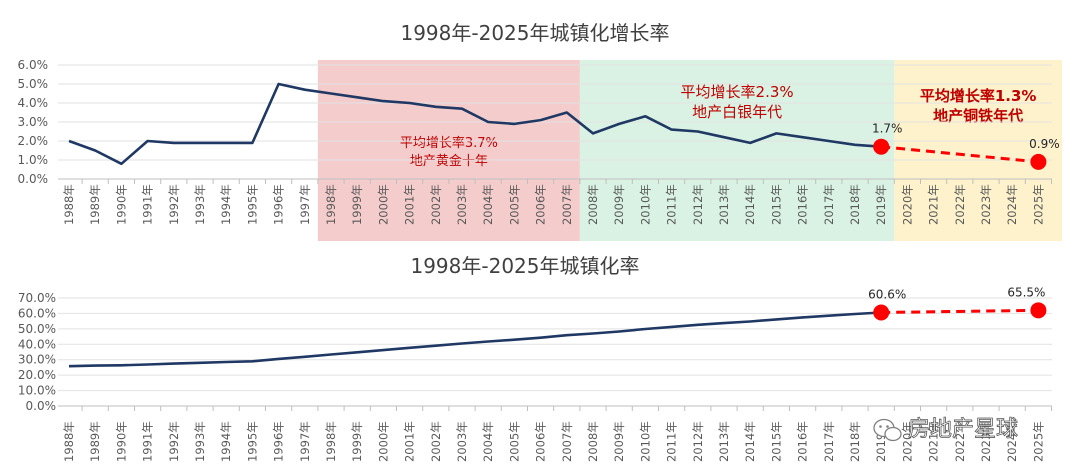  Describe the element at coordinates (907, 204) in the screenshot. I see `x-tick-label: 2020年` at that location.